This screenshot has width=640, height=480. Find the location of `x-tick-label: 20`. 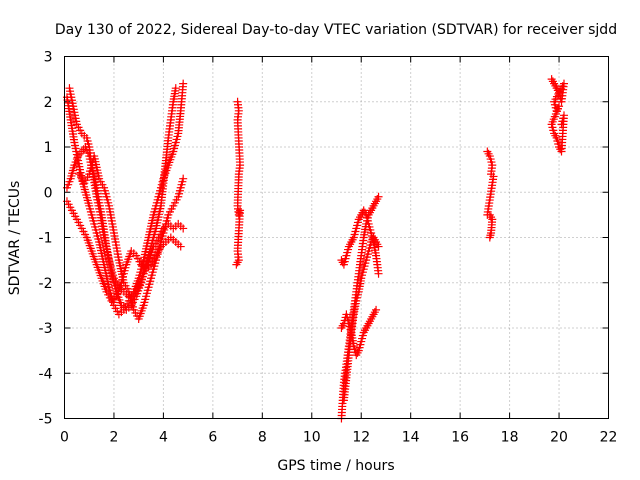

x-tick-label: 20 is located at coordinates (559, 438).